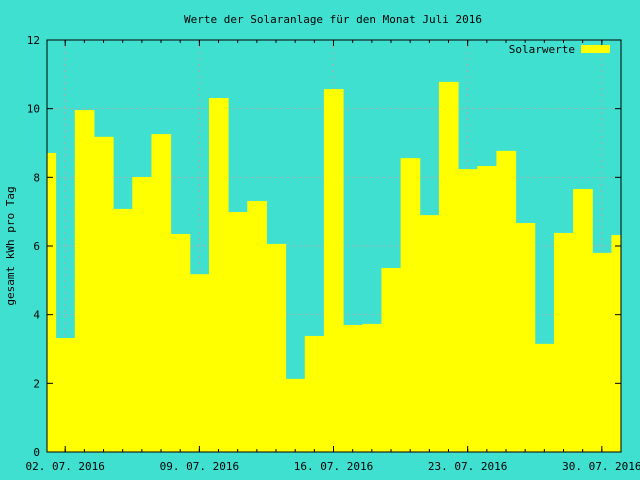 The image size is (640, 480). What do you see at coordinates (33, 109) in the screenshot?
I see `y-tick-label: 10` at bounding box center [33, 109].